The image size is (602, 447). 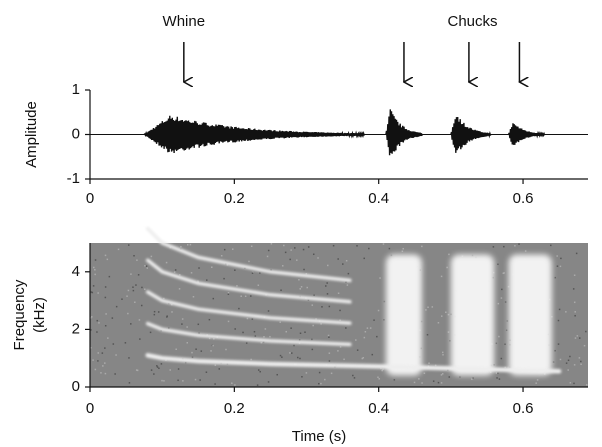 What do you see at coordinates (90, 408) in the screenshot?
I see `x-tick-label: 0` at bounding box center [90, 408].